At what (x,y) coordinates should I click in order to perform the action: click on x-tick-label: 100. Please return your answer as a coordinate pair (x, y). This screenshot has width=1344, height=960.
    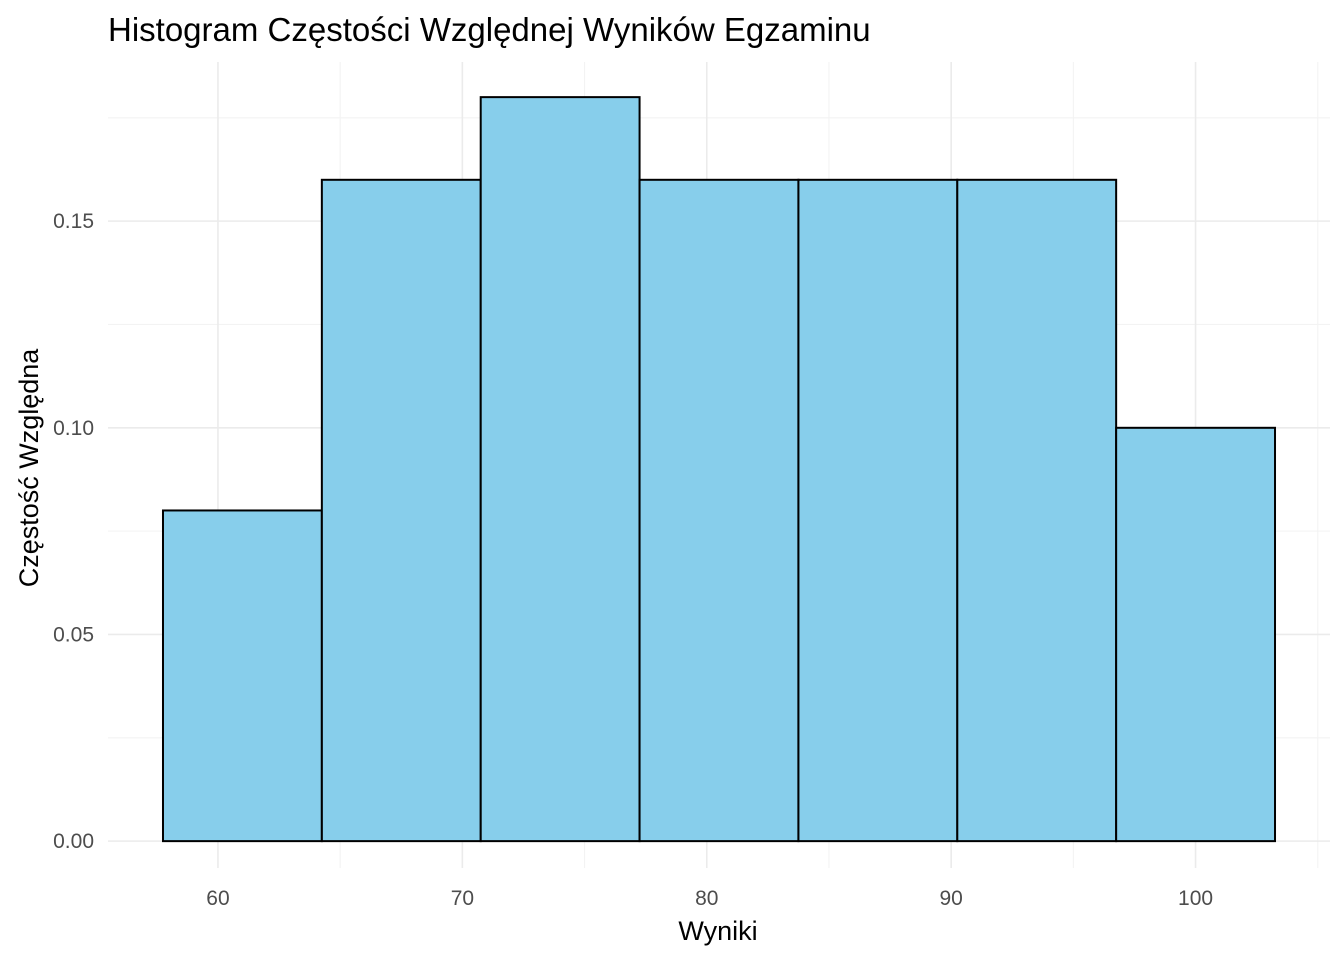
    Looking at the image, I should click on (1195, 898).